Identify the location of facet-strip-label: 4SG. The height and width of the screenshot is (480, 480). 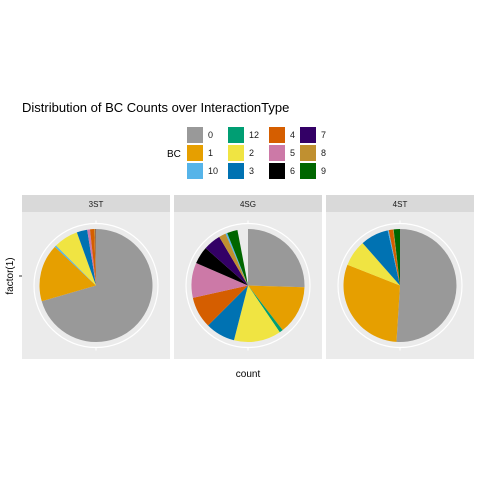
(248, 204).